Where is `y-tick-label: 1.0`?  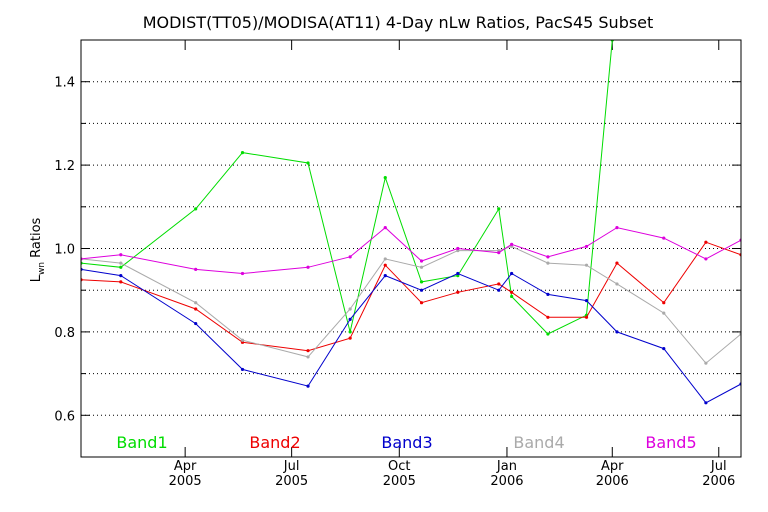
y-tick-label: 1.0 is located at coordinates (64, 250).